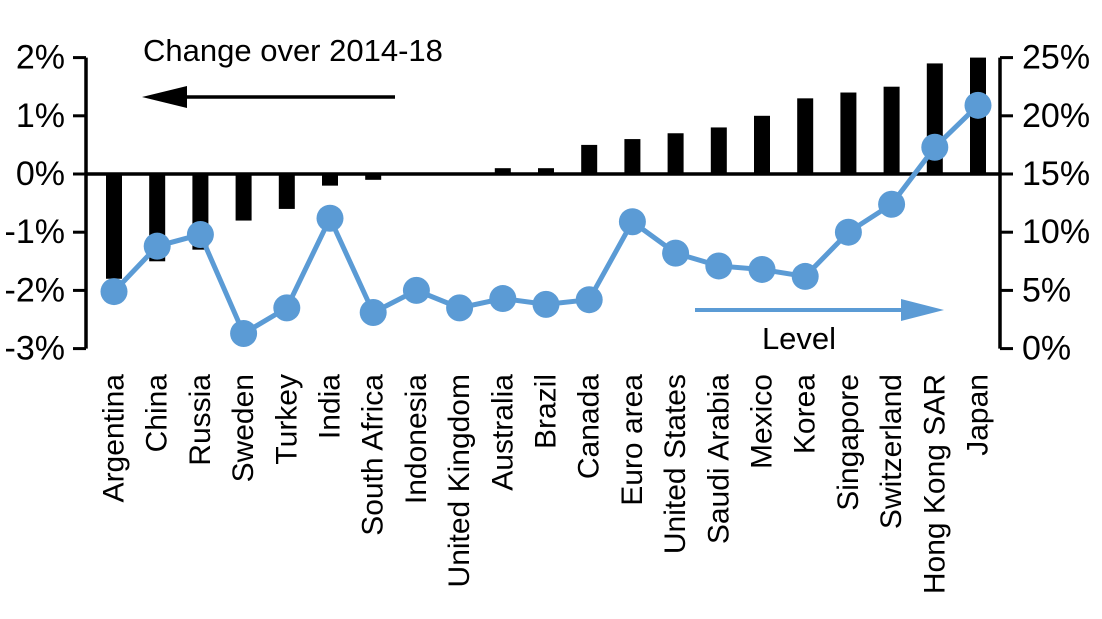  What do you see at coordinates (243, 428) in the screenshot?
I see `x-label-sweden: Sweden` at bounding box center [243, 428].